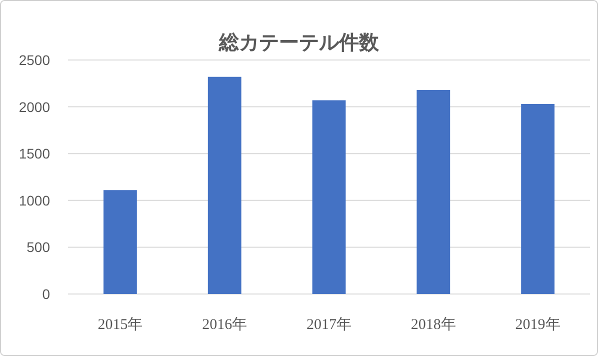  I want to click on ytick: 2500, so click(34, 60).